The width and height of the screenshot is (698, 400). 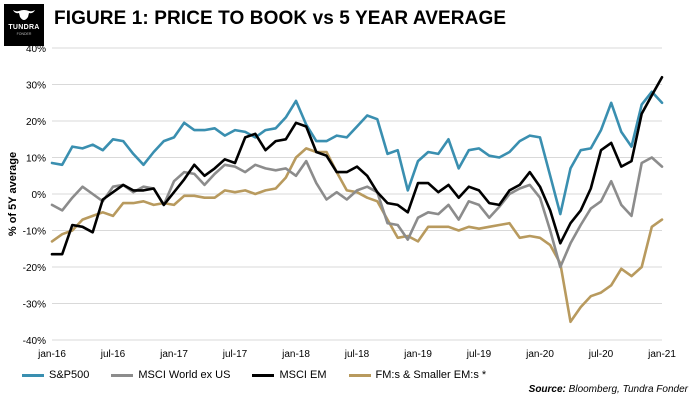 What do you see at coordinates (39, 195) in the screenshot?
I see `y-tick-label: 0%` at bounding box center [39, 195].